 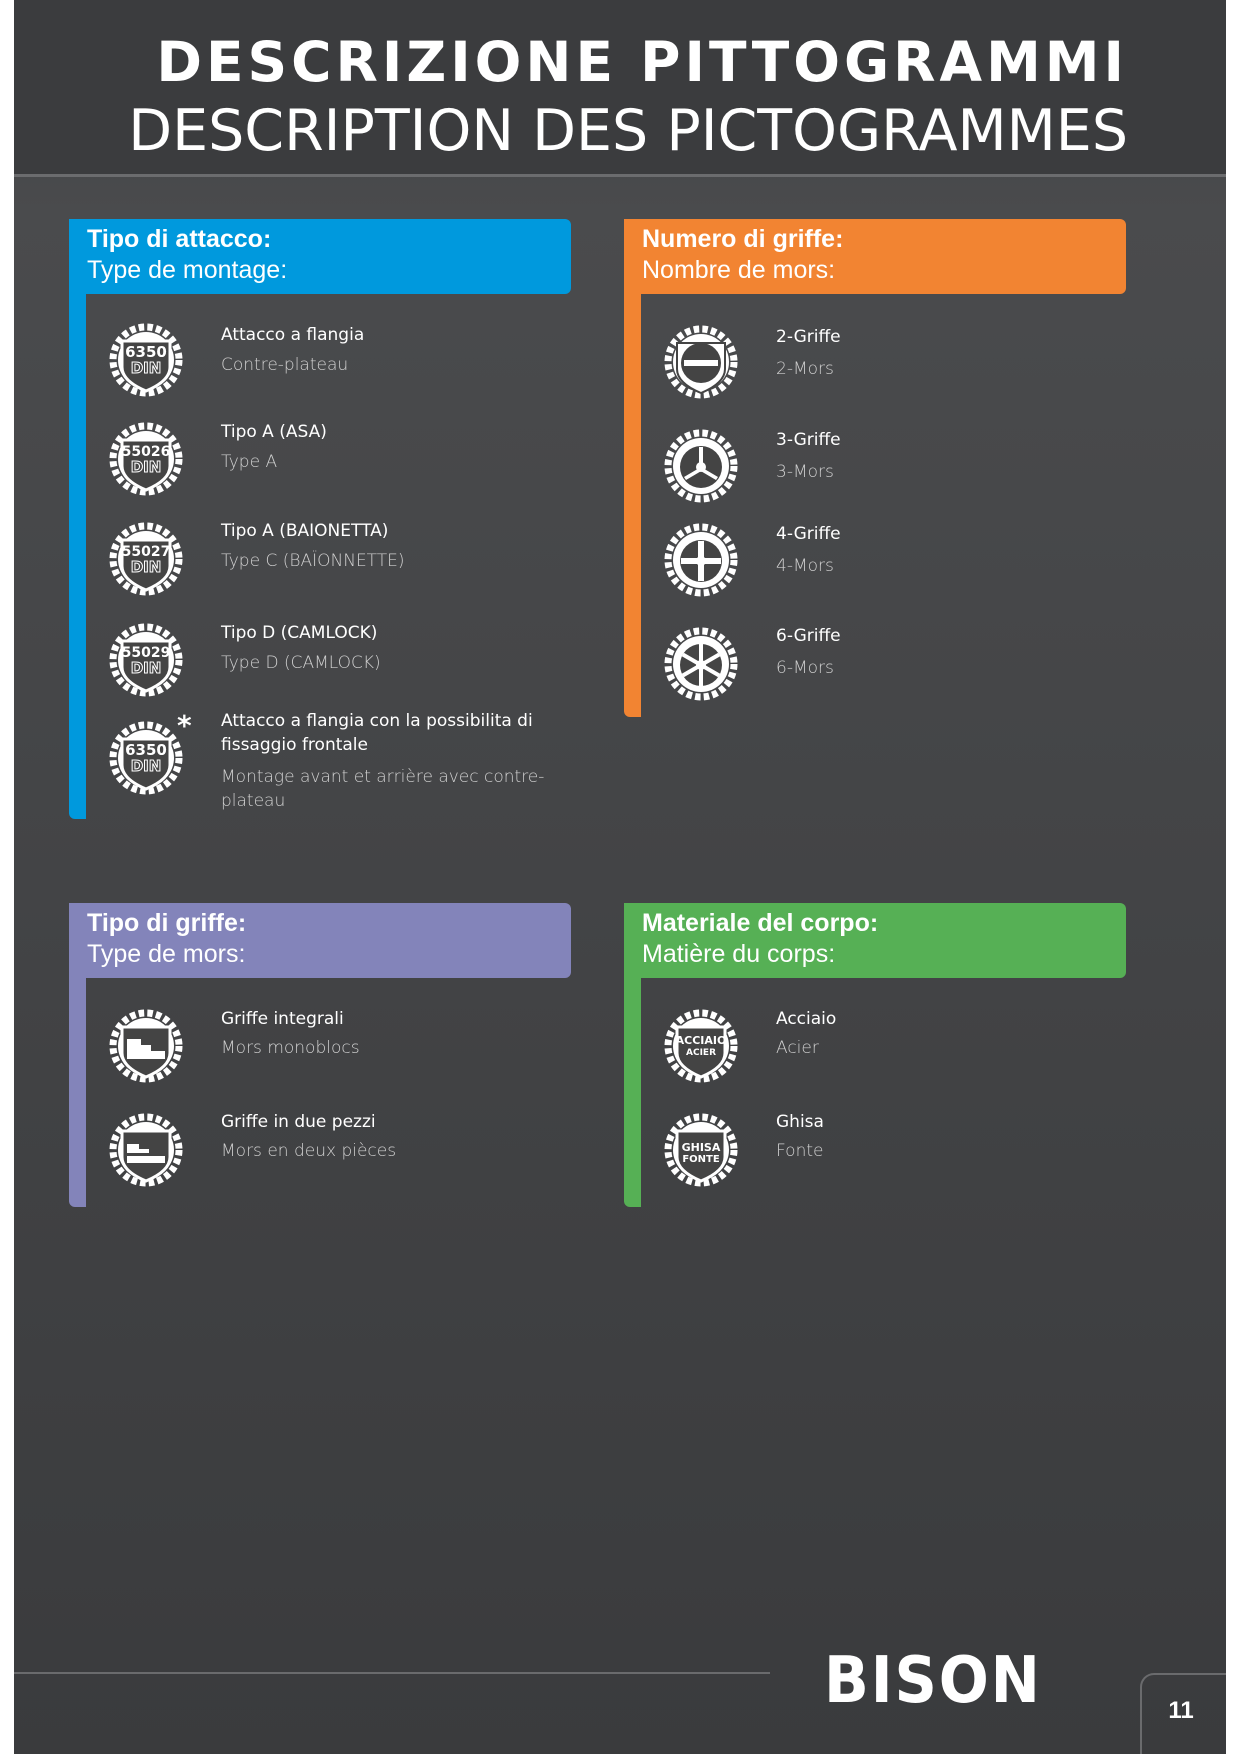 I want to click on din-6350-icon: 6350 DIN, so click(x=146, y=360).